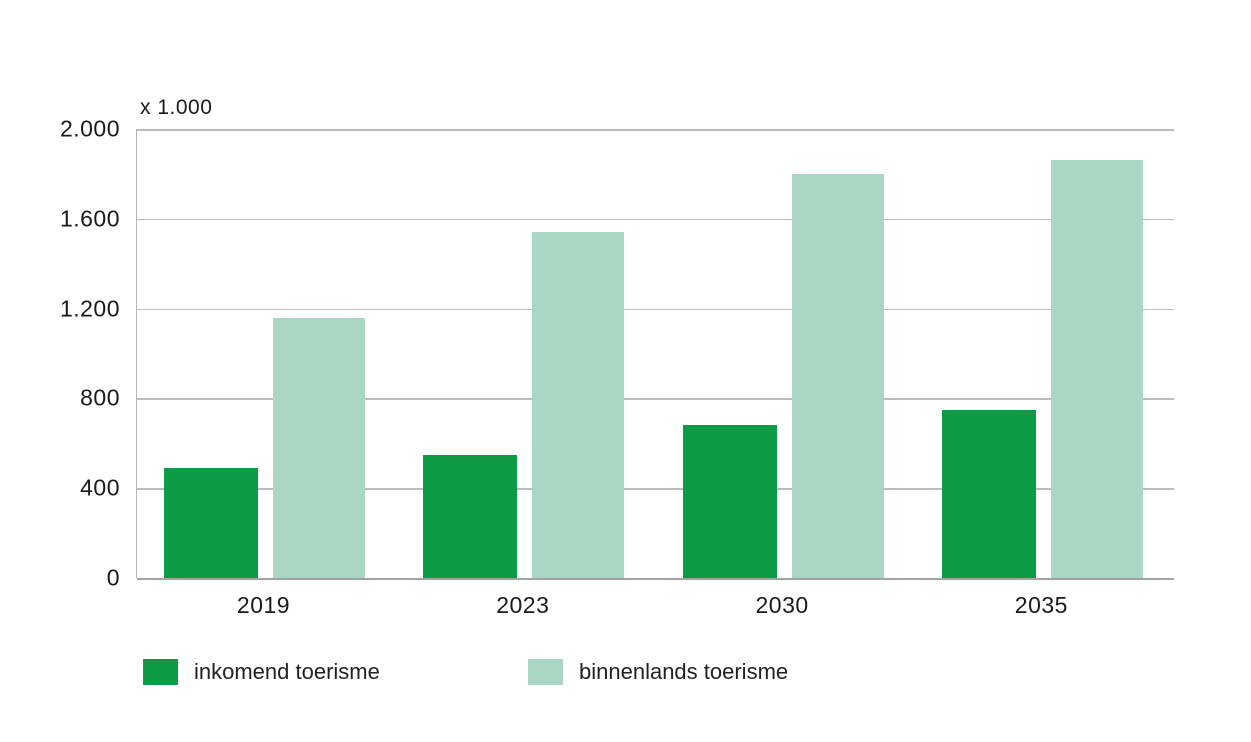 The width and height of the screenshot is (1251, 742). I want to click on bar-inkomend-toerisme-2023, so click(470, 516).